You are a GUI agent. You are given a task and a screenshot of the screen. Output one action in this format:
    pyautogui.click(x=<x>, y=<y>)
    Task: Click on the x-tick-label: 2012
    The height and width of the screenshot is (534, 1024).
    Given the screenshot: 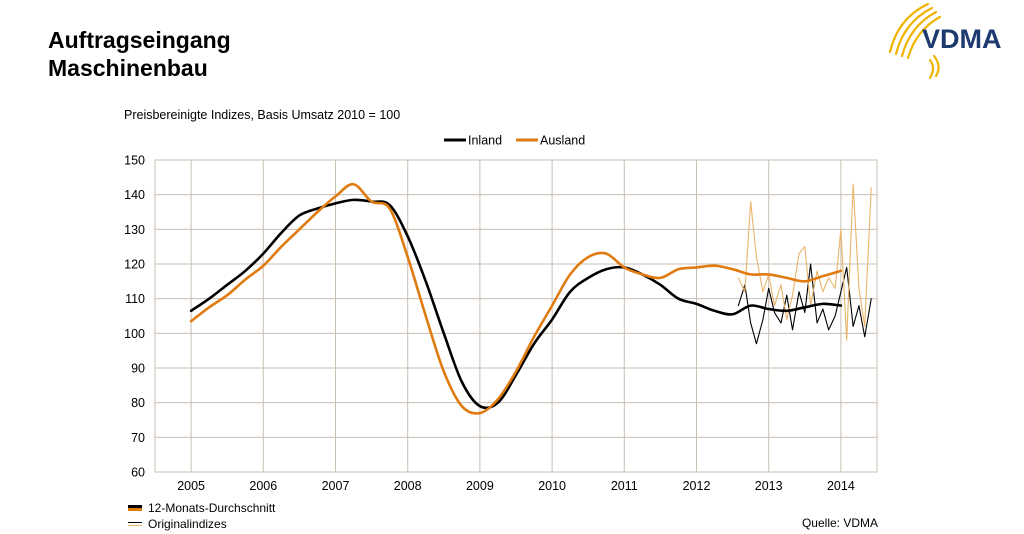 What is the action you would take?
    pyautogui.click(x=697, y=486)
    